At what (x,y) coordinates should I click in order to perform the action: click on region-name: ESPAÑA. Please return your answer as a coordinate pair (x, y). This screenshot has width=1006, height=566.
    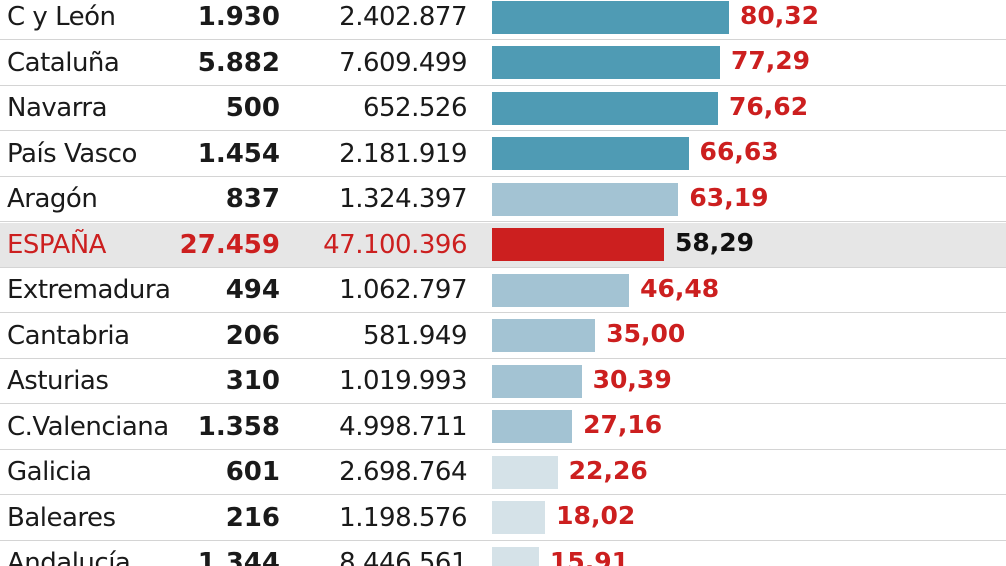
    Looking at the image, I should click on (56, 244).